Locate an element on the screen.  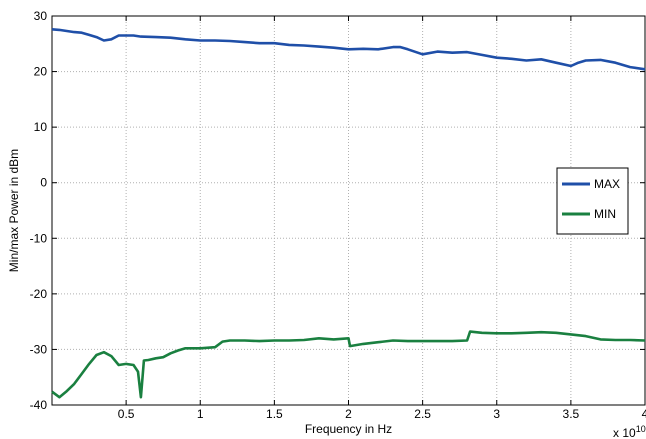
x-axis-exponent: x 1010 is located at coordinates (629, 431).